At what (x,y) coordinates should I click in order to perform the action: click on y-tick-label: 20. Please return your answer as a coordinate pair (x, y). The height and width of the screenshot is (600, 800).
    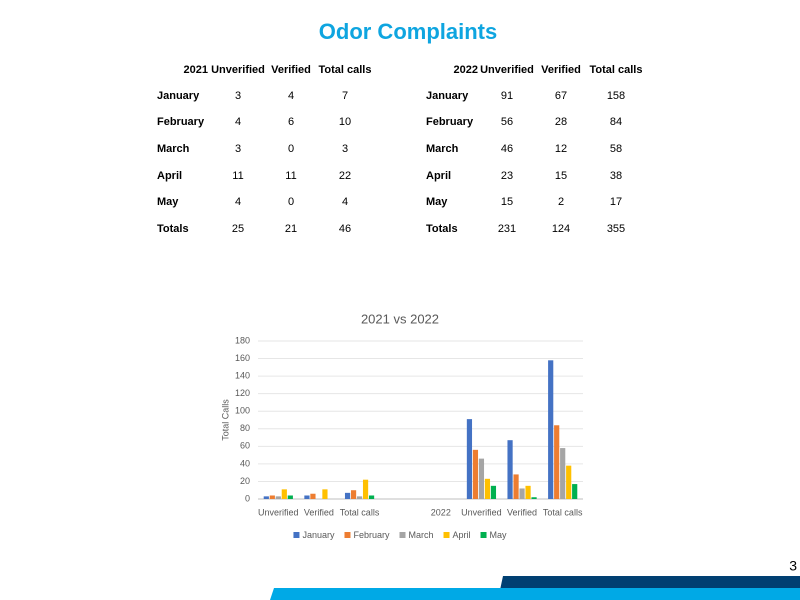
    Looking at the image, I should click on (245, 481).